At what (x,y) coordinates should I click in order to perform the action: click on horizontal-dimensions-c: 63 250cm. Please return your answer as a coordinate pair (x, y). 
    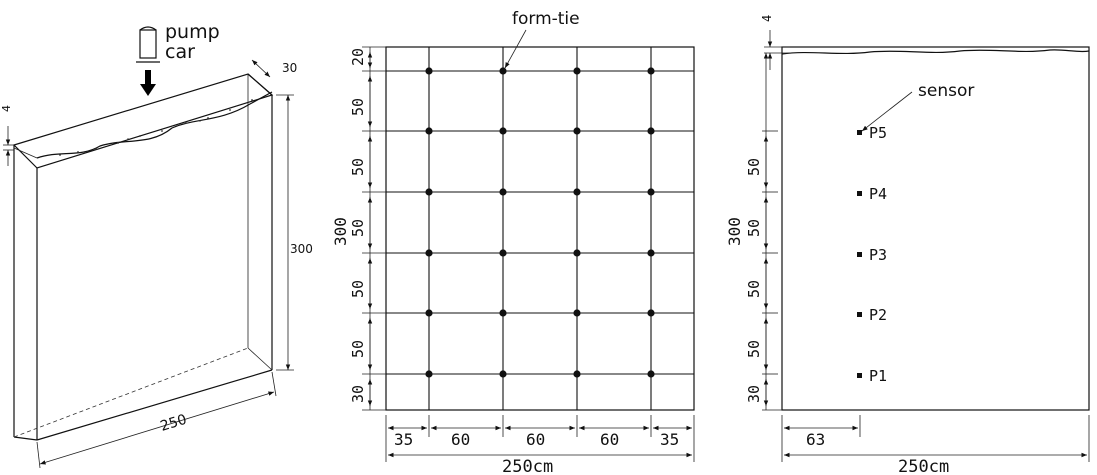
    Looking at the image, I should click on (935, 445).